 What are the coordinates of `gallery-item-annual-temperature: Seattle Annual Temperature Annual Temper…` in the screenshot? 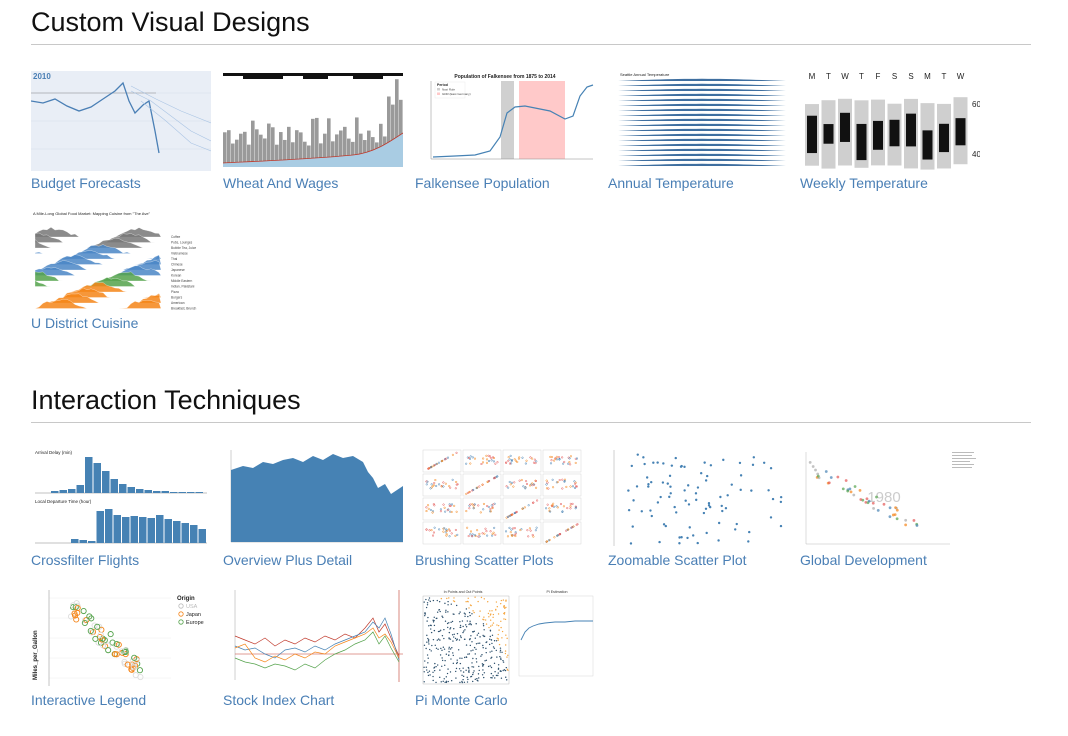 It's located at (698, 131).